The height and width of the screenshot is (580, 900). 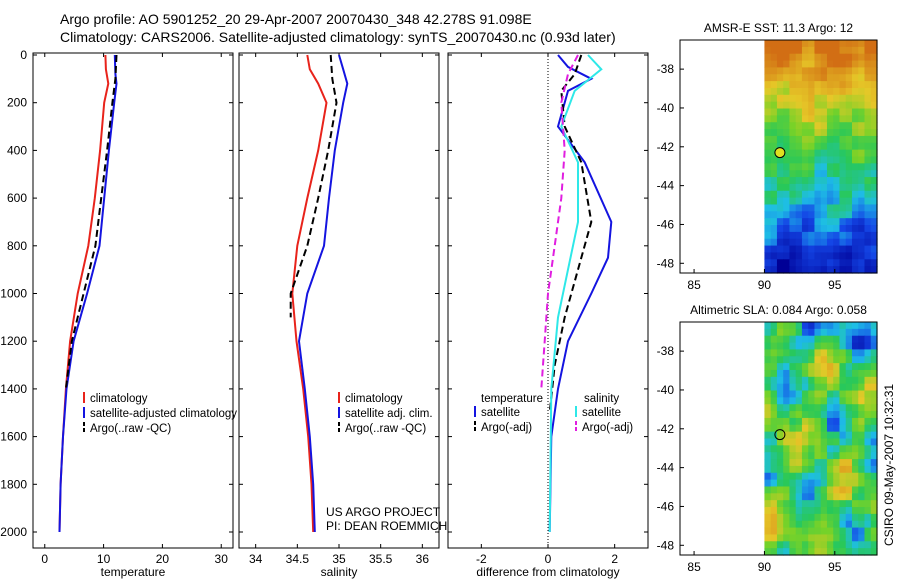 What do you see at coordinates (778, 310) in the screenshot?
I see `map-title: Altimetric SLA: 0.084 Argo: 0.058` at bounding box center [778, 310].